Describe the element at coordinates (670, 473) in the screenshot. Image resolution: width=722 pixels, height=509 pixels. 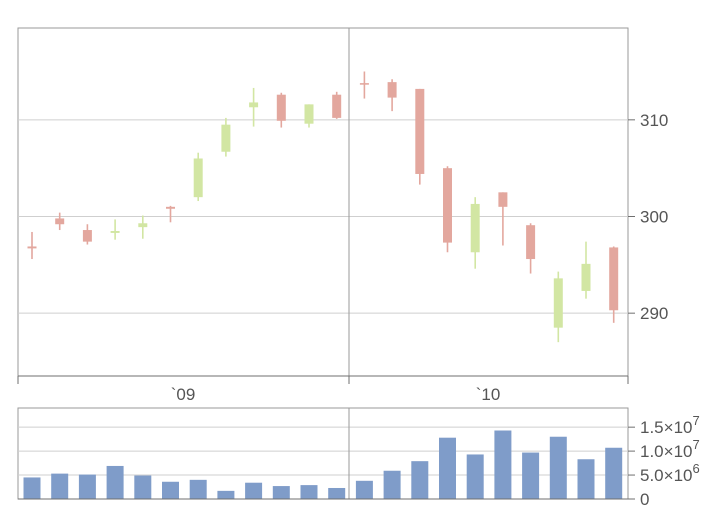
I see `volume-y-tick-label: 5.0×10⁶` at that location.